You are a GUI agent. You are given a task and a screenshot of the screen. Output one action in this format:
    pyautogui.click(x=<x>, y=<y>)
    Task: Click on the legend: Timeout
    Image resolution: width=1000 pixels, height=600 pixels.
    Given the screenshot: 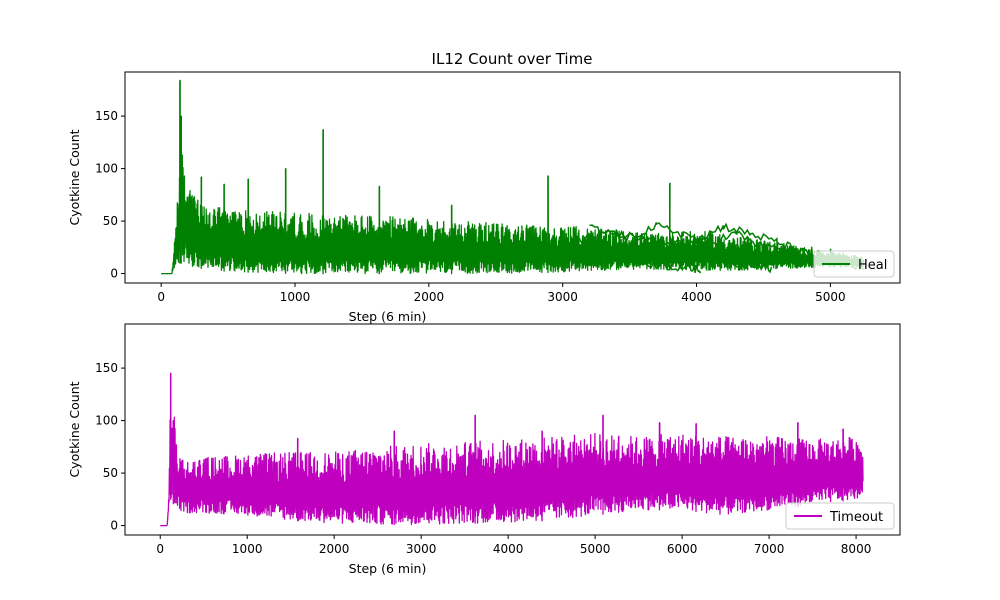 What is the action you would take?
    pyautogui.click(x=840, y=516)
    